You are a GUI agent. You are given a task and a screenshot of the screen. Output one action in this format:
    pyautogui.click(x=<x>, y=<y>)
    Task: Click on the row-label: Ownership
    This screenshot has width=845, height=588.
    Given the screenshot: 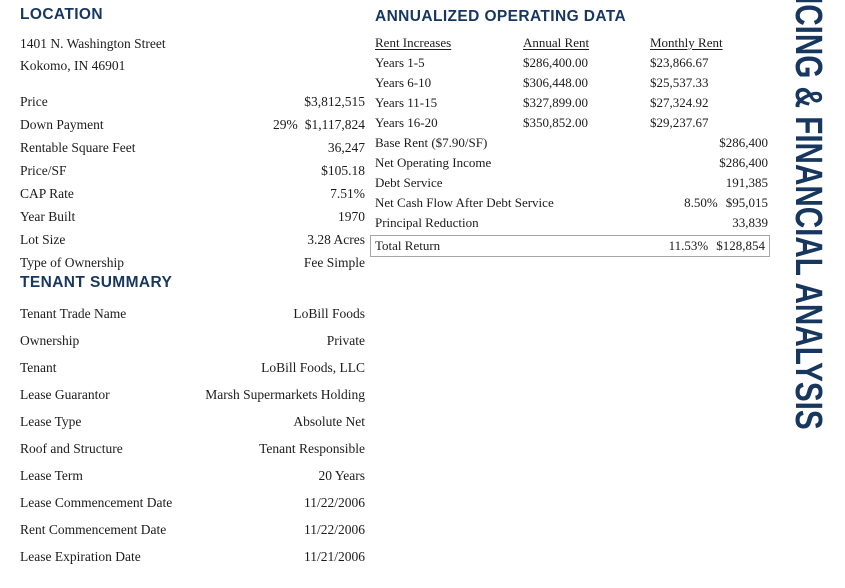 What is the action you would take?
    pyautogui.click(x=50, y=340)
    